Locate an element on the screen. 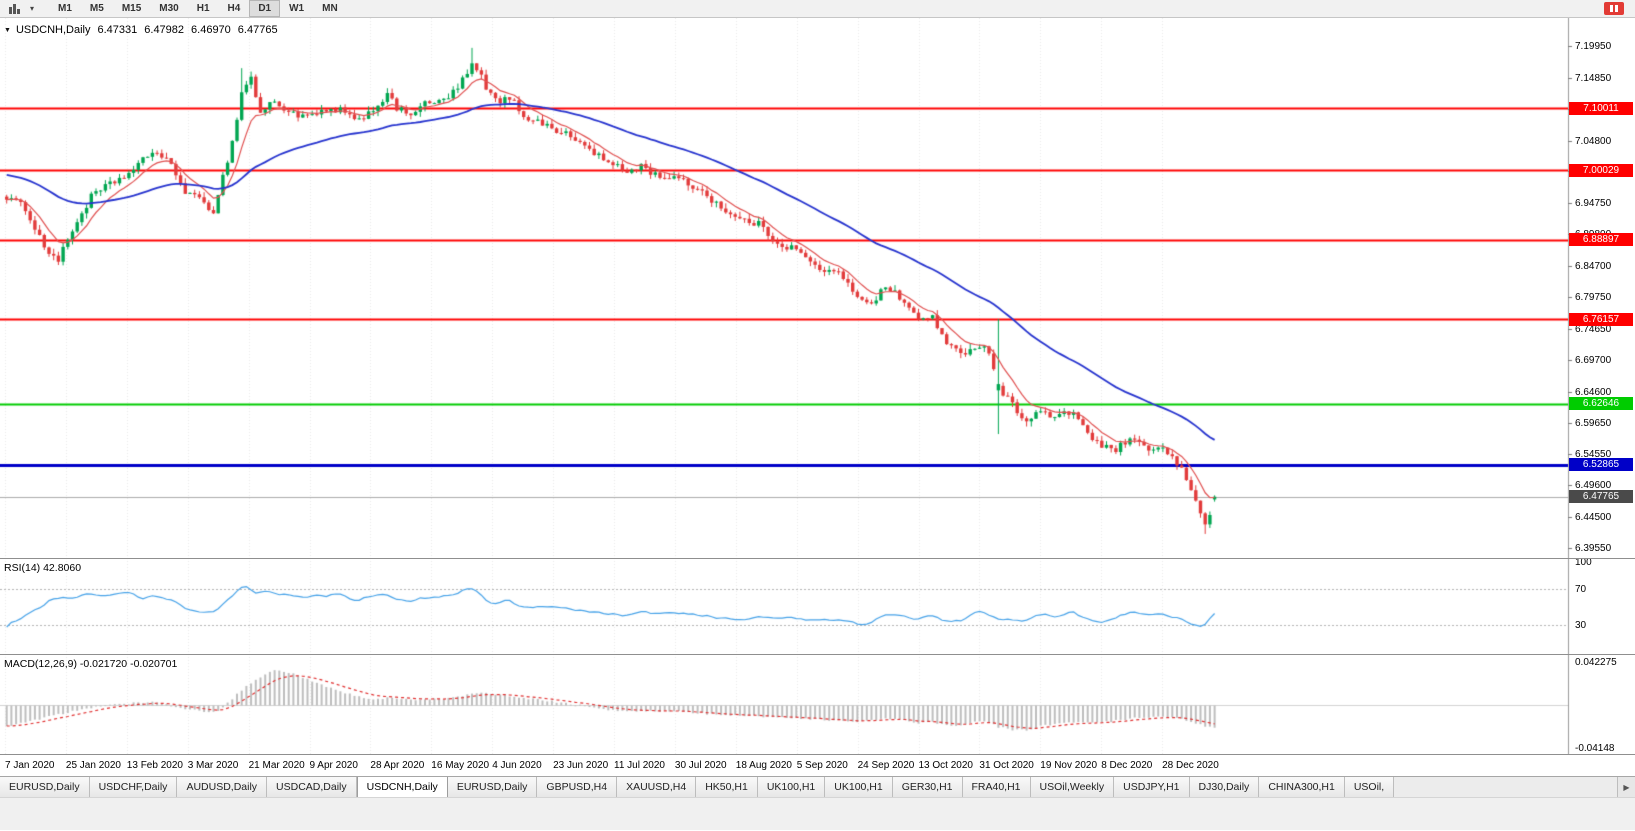 This screenshot has width=1635, height=831. hline-price-tag: 7.00029 is located at coordinates (1601, 170).